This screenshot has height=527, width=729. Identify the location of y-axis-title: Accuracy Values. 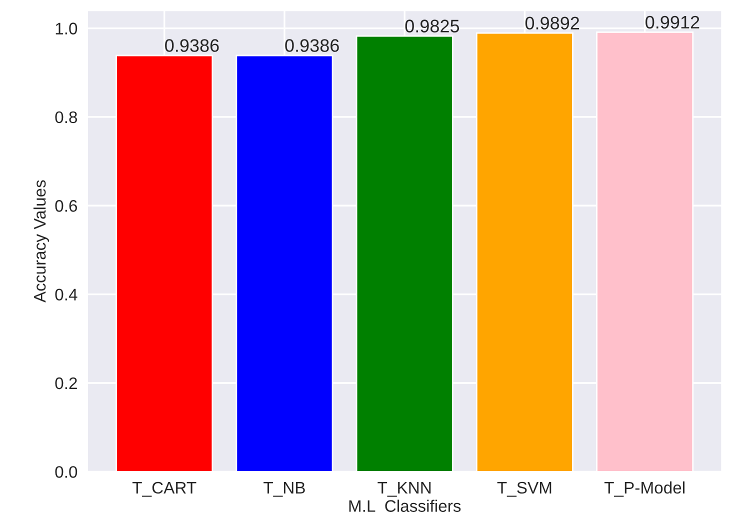
(42, 241).